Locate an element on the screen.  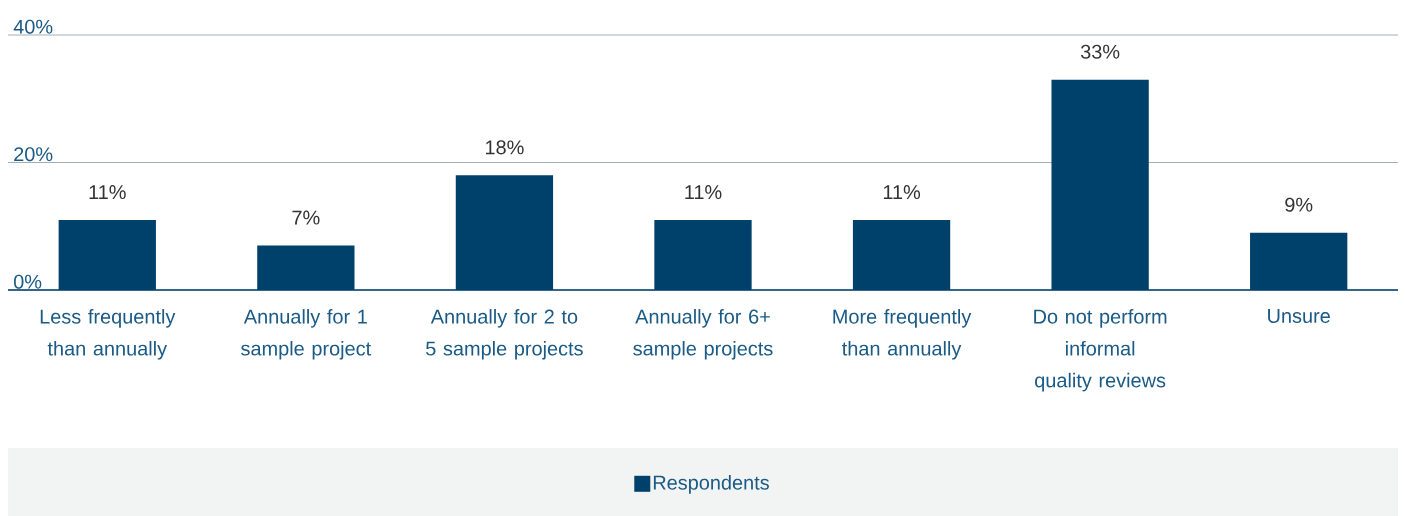
y-tick-label: 40% is located at coordinates (33, 26).